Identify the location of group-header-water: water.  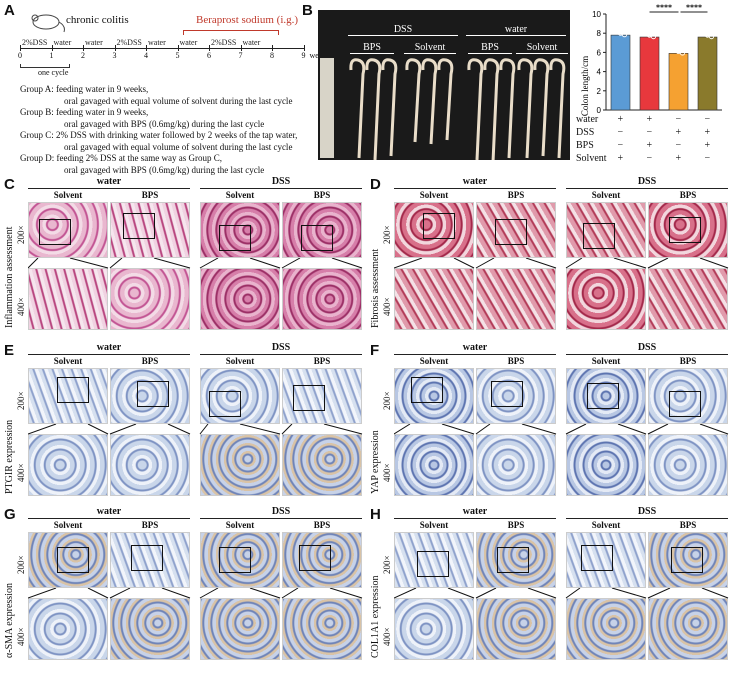
(109, 347).